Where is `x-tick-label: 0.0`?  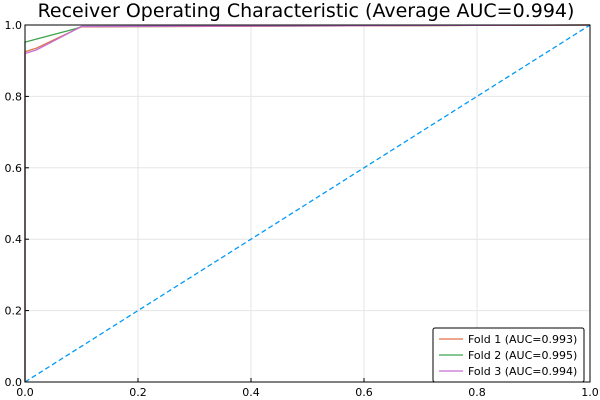
x-tick-label: 0.0 is located at coordinates (25, 392).